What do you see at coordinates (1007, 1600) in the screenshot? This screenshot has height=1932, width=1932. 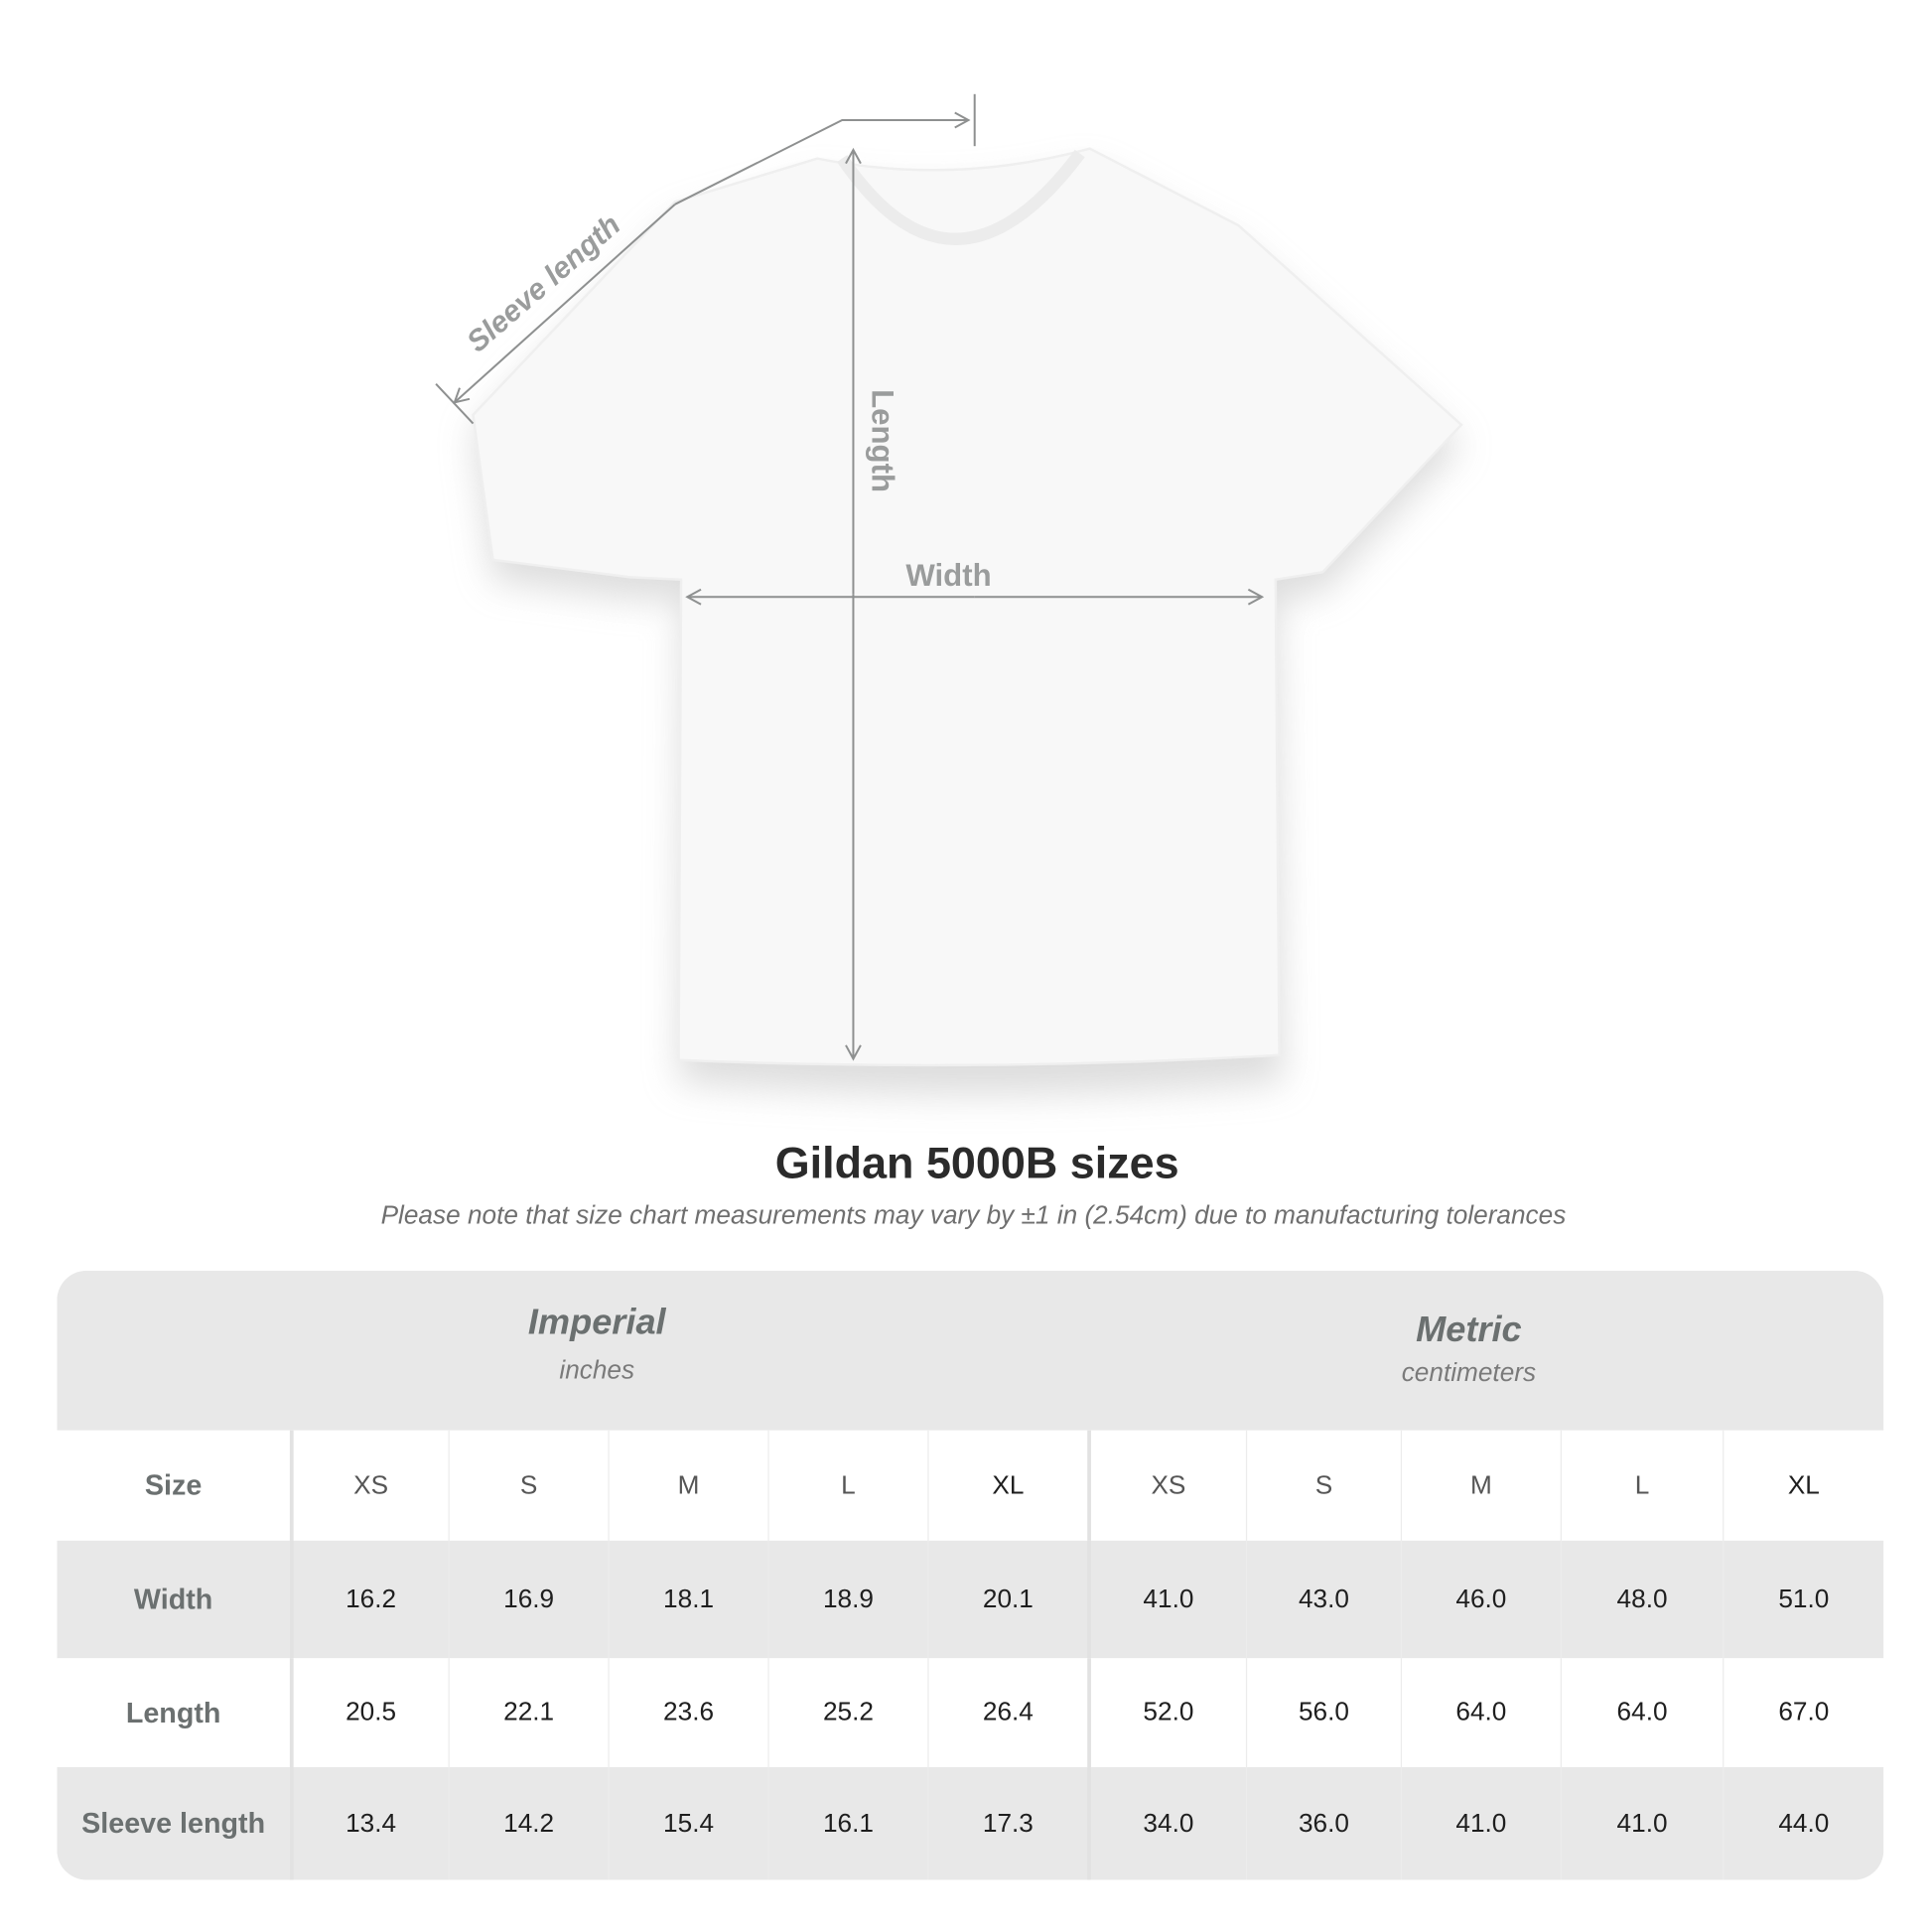 I see `table-cell: 20.1` at bounding box center [1007, 1600].